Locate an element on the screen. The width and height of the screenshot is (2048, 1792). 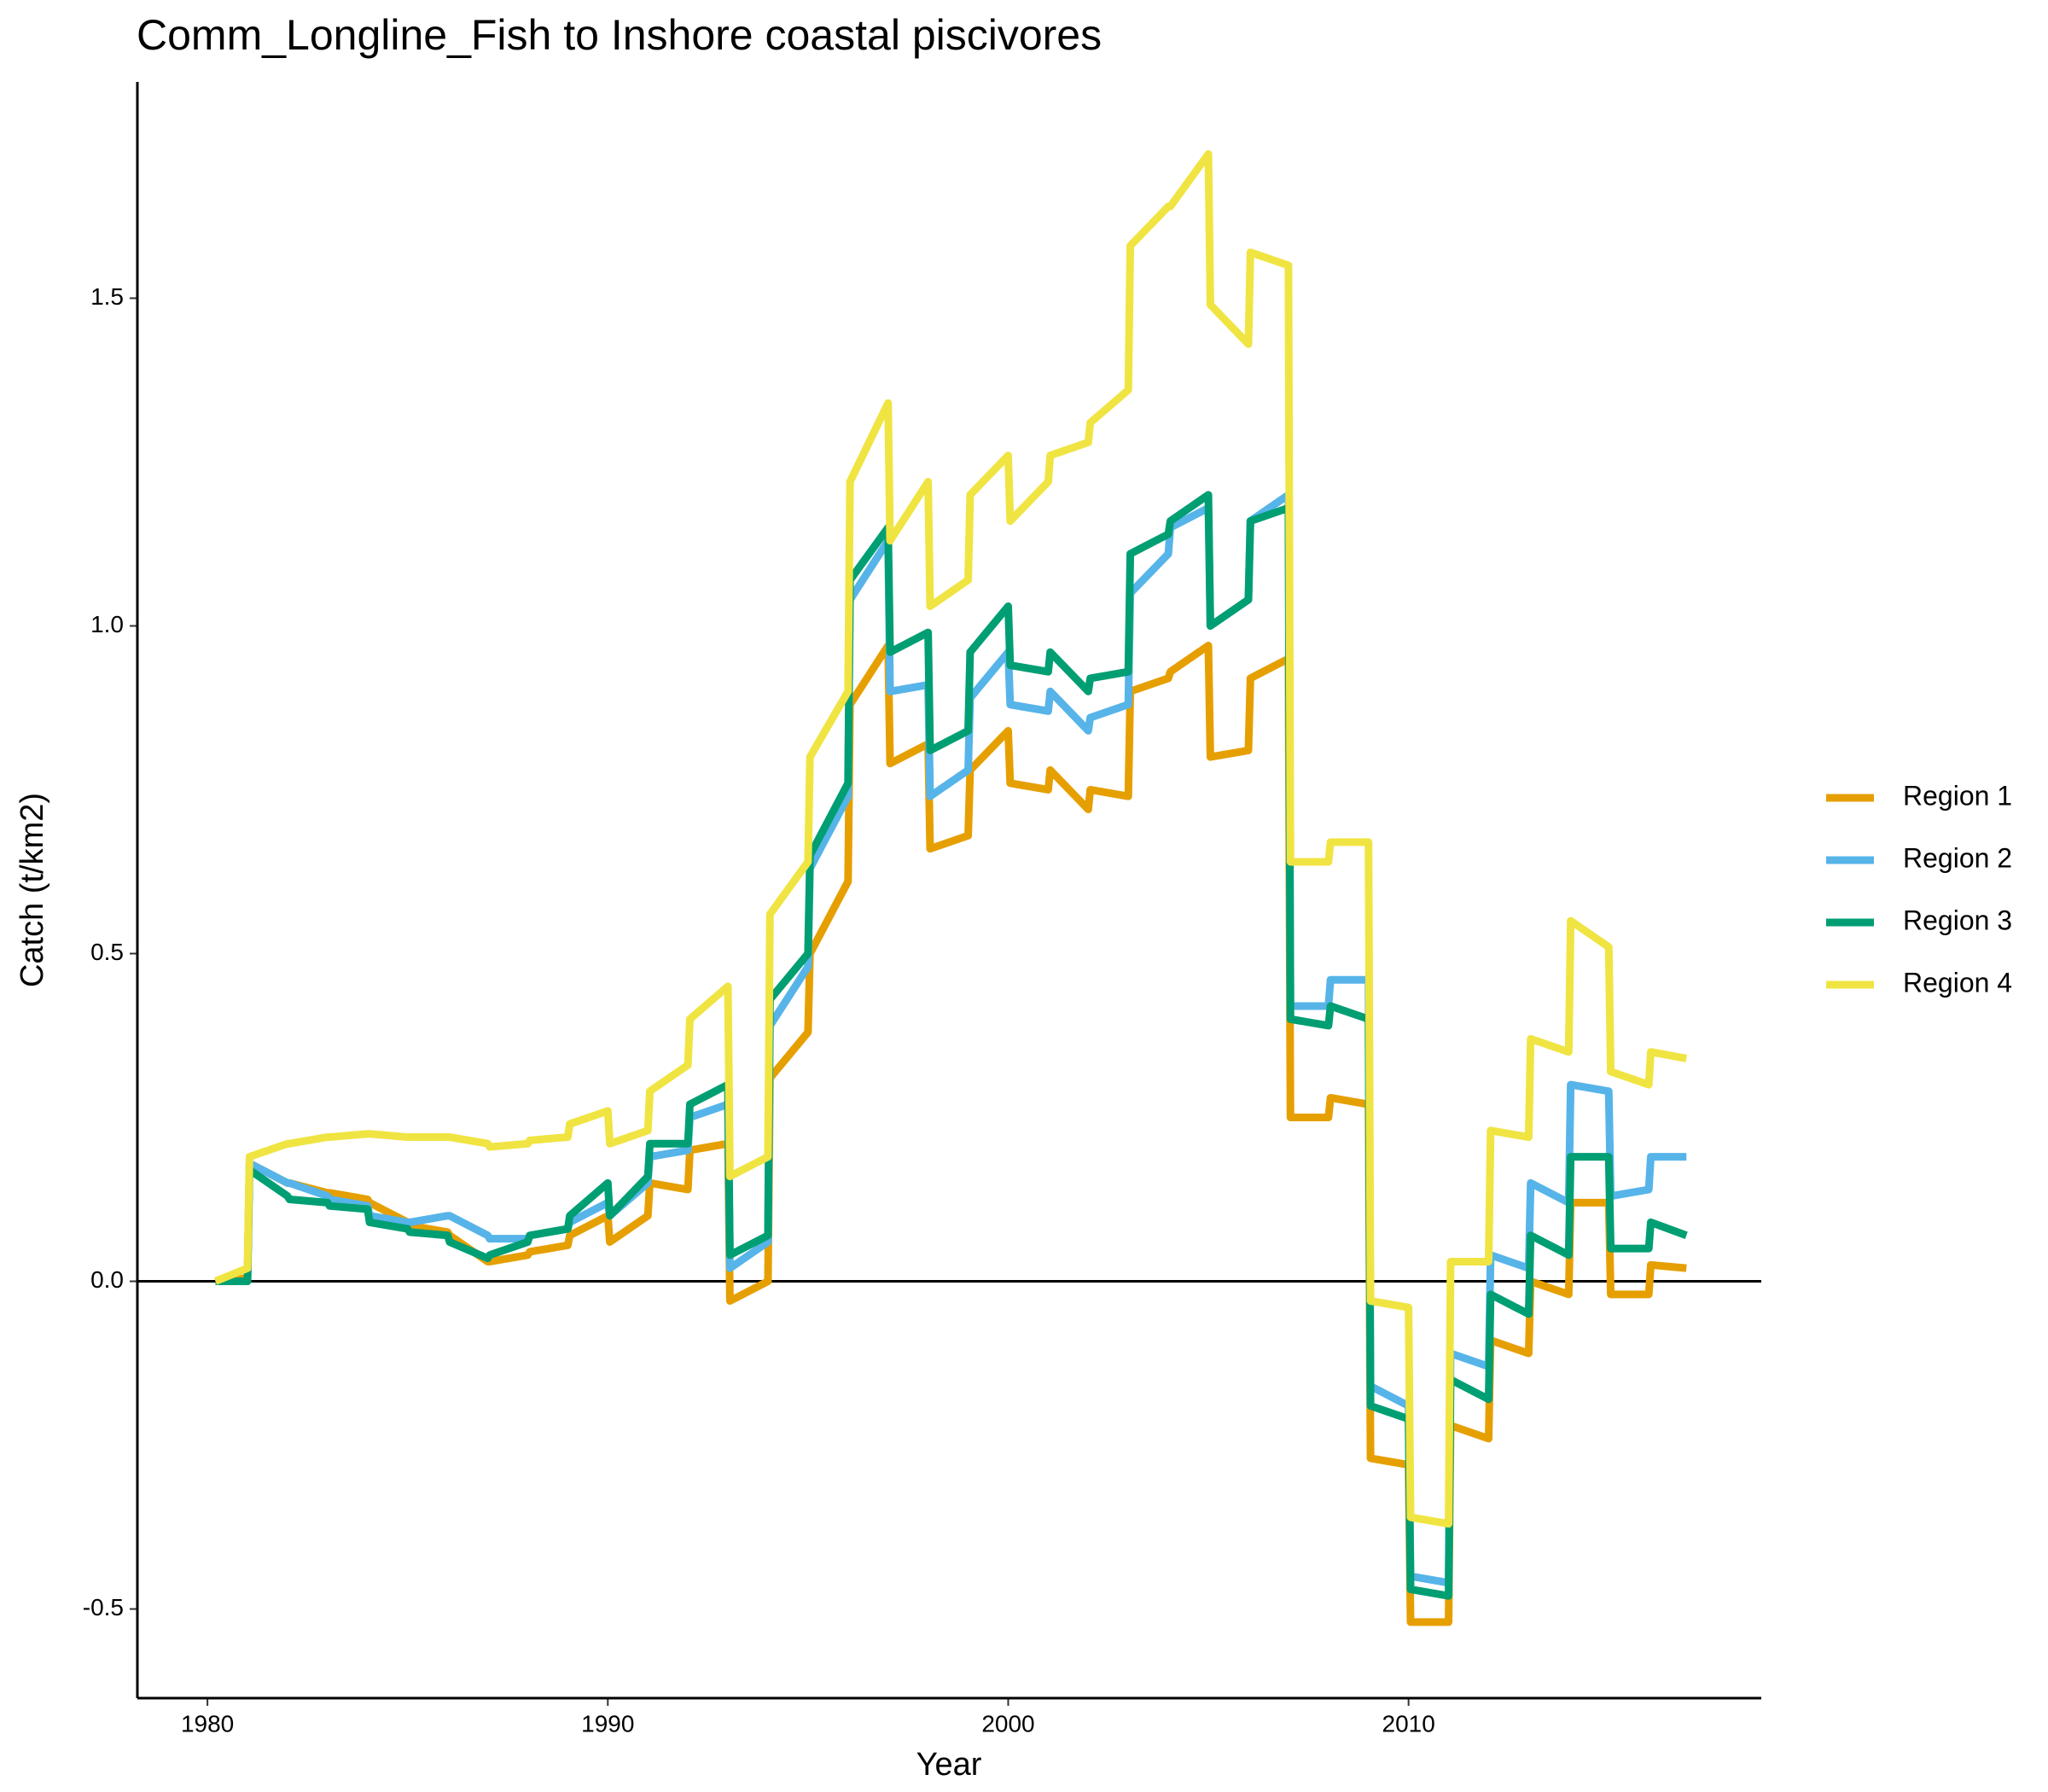
y-tick-label: 1.5 is located at coordinates (107, 296).